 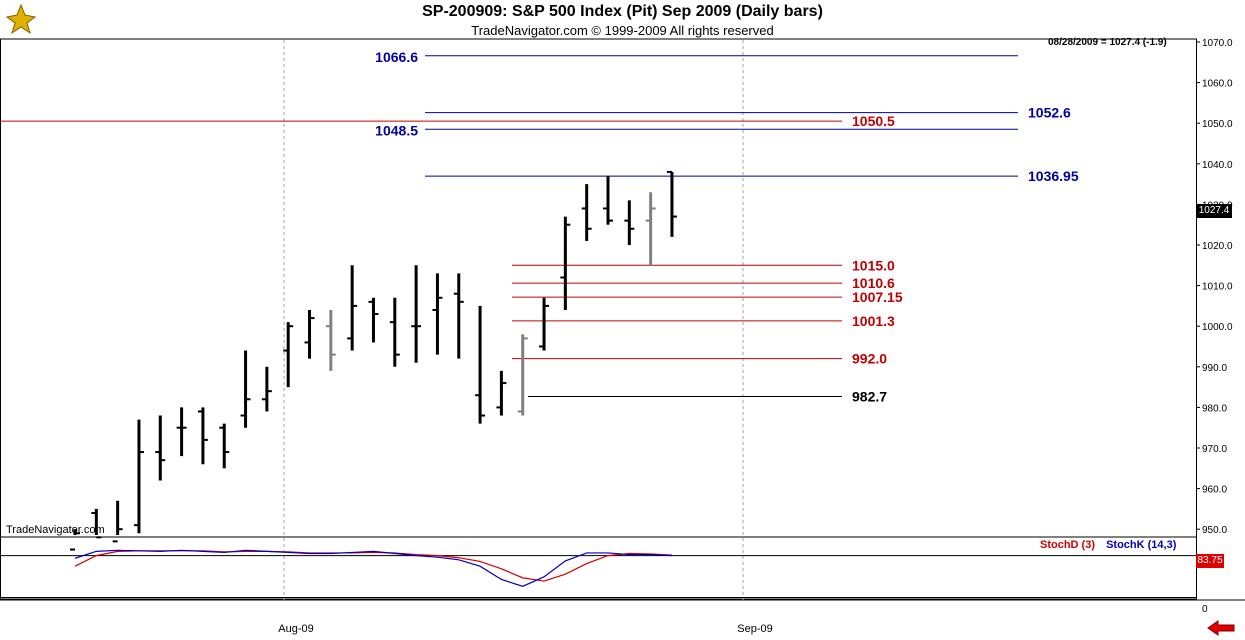 I want to click on trade-navigator-logo-icon, so click(x=21, y=19).